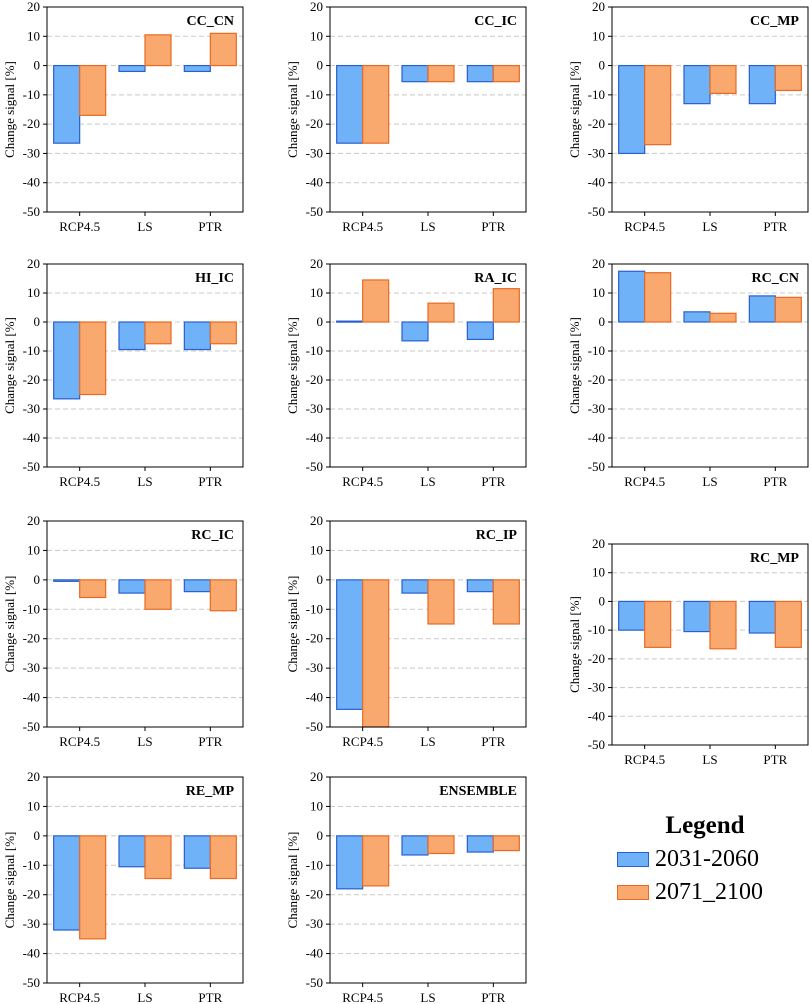  Describe the element at coordinates (774, 558) in the screenshot. I see `panel-title: RC_MP` at that location.